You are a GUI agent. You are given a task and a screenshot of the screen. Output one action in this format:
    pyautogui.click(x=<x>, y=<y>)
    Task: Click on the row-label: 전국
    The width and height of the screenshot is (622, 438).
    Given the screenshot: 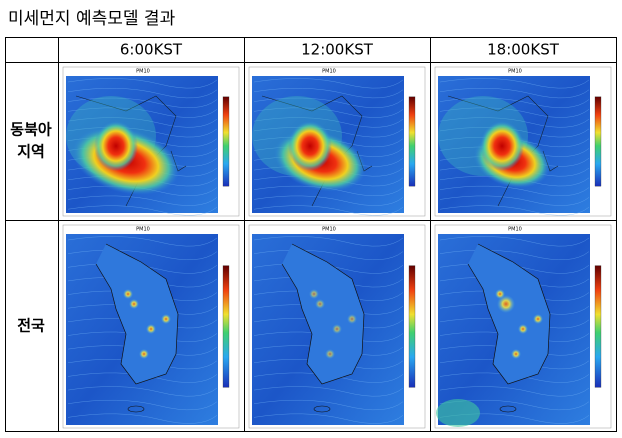 What is the action you would take?
    pyautogui.click(x=31, y=326)
    